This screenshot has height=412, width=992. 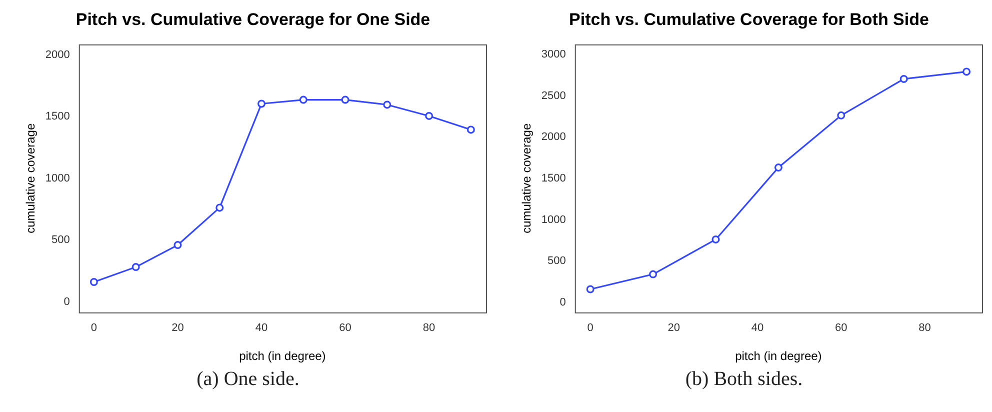 What do you see at coordinates (744, 379) in the screenshot?
I see `text: (b) Both sides.` at bounding box center [744, 379].